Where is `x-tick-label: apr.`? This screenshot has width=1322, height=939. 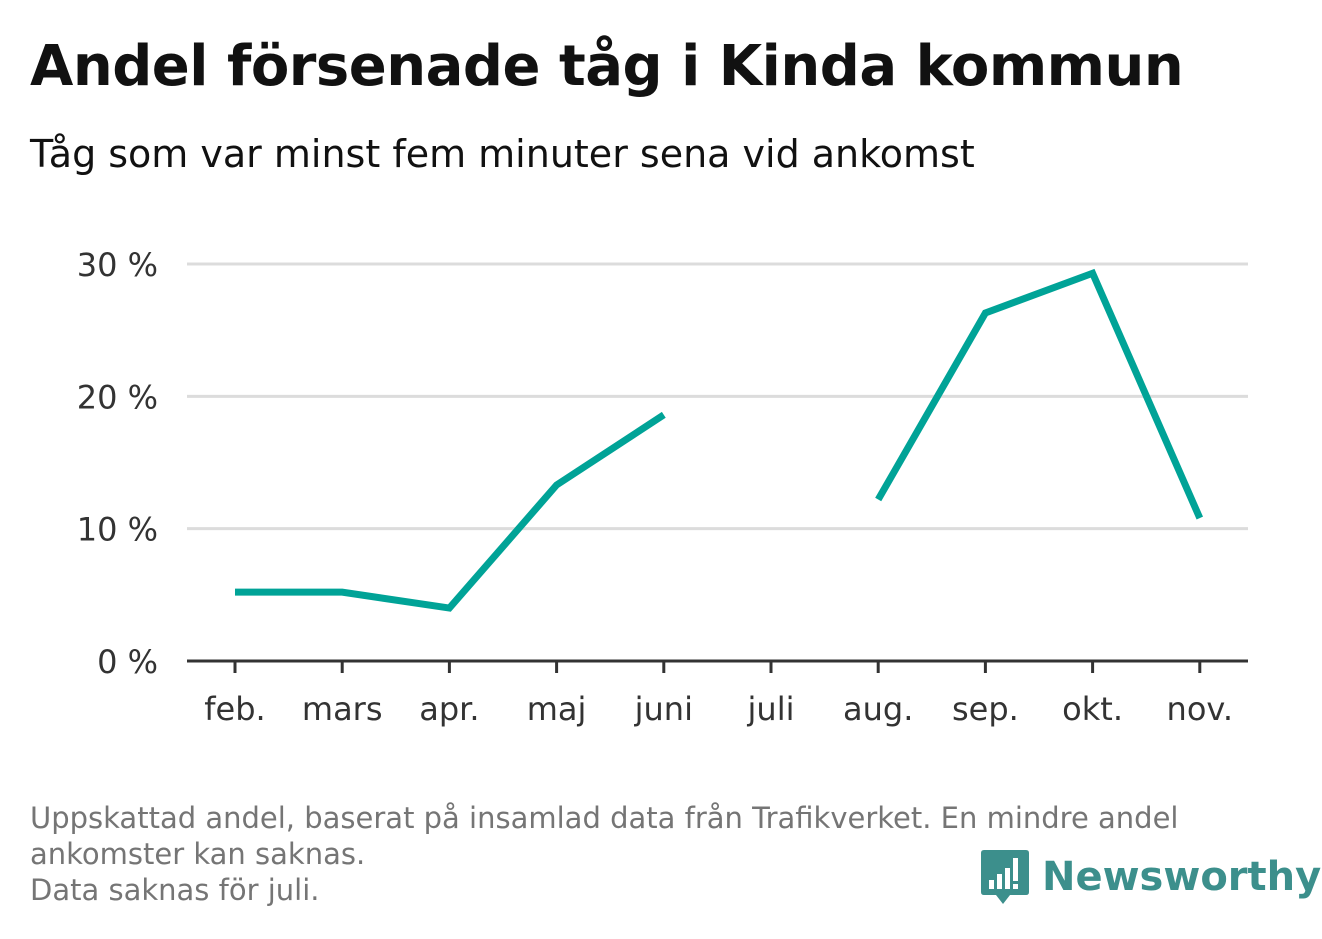 x-tick-label: apr. is located at coordinates (449, 709).